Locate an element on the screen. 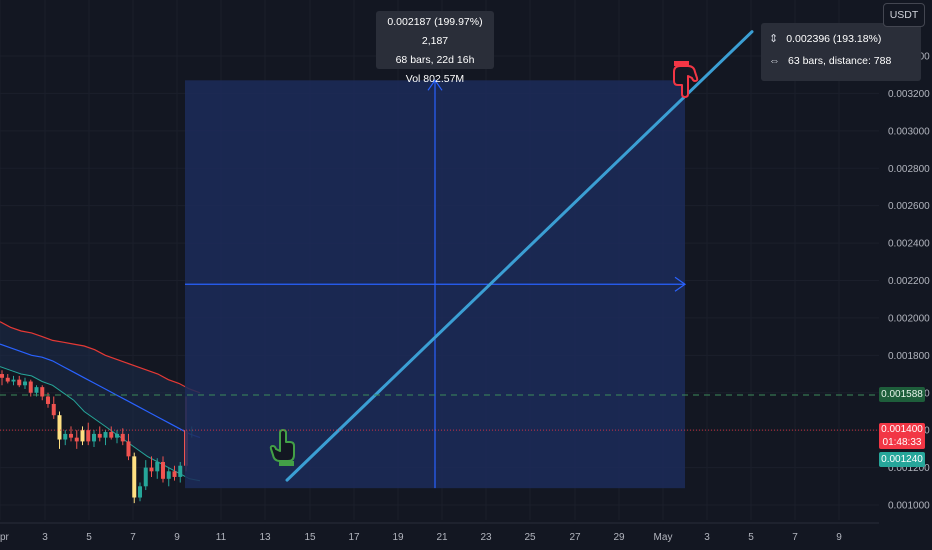 This screenshot has height=550, width=932. range-measure-price-change: 0.002187 (199.97%) 2,187 is located at coordinates (435, 31).